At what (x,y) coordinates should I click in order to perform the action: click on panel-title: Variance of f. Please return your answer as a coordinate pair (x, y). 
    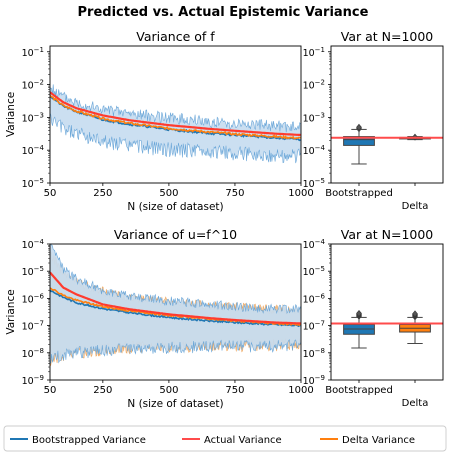
    Looking at the image, I should click on (175, 36).